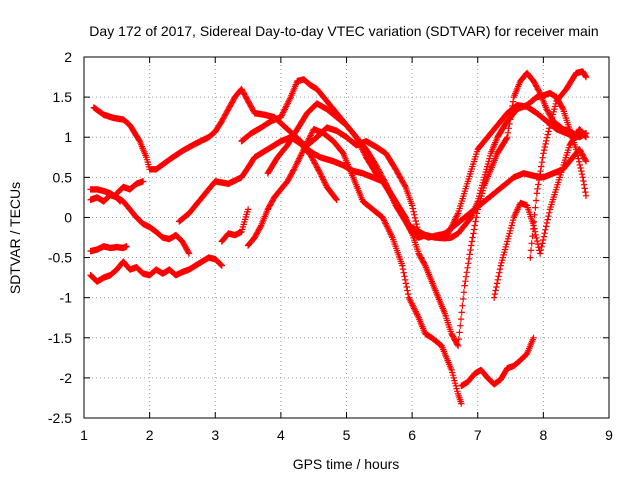 The width and height of the screenshot is (640, 480). I want to click on x-tick-label: 4, so click(281, 435).